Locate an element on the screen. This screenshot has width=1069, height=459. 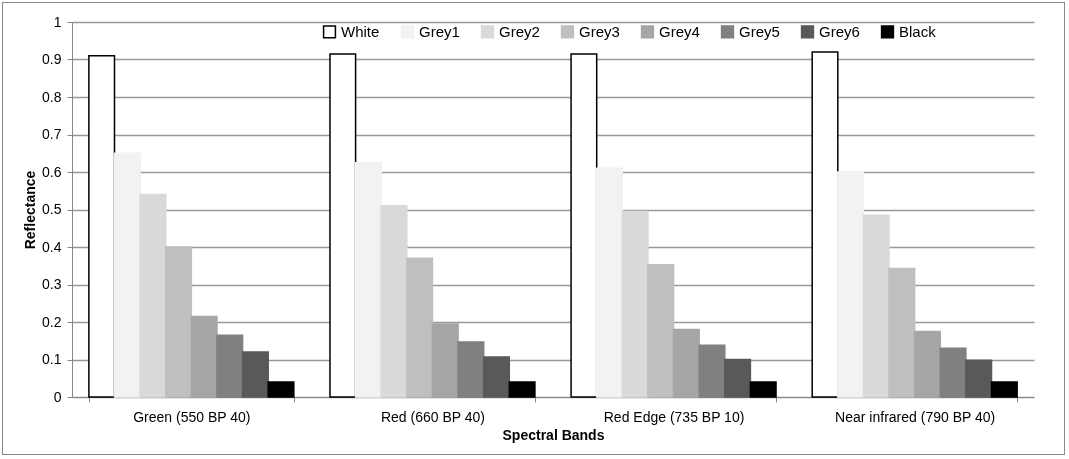
y-tick-label: 0.2 is located at coordinates (52, 321).